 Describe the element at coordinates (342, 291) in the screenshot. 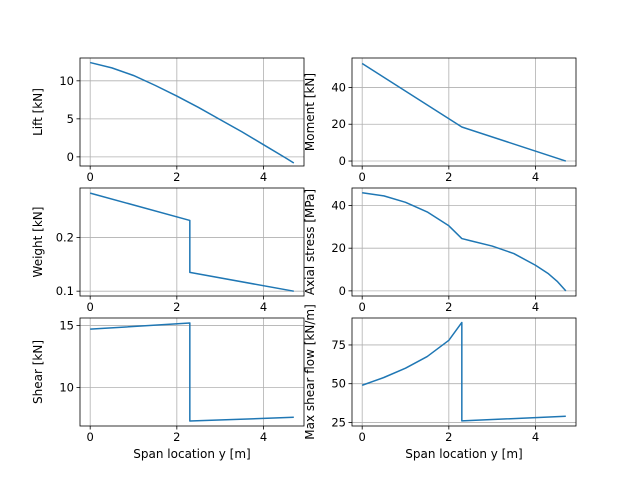

I see `chart-middle-right-ytick-label: 0` at that location.